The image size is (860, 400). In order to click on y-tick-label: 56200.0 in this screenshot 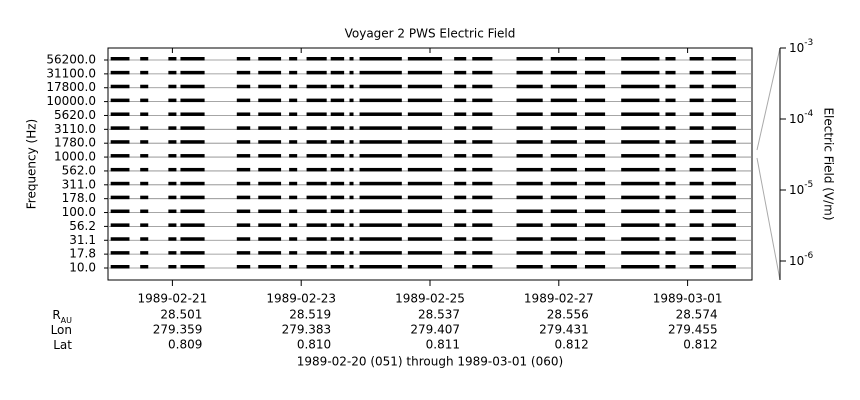, I will do `click(71, 60)`.